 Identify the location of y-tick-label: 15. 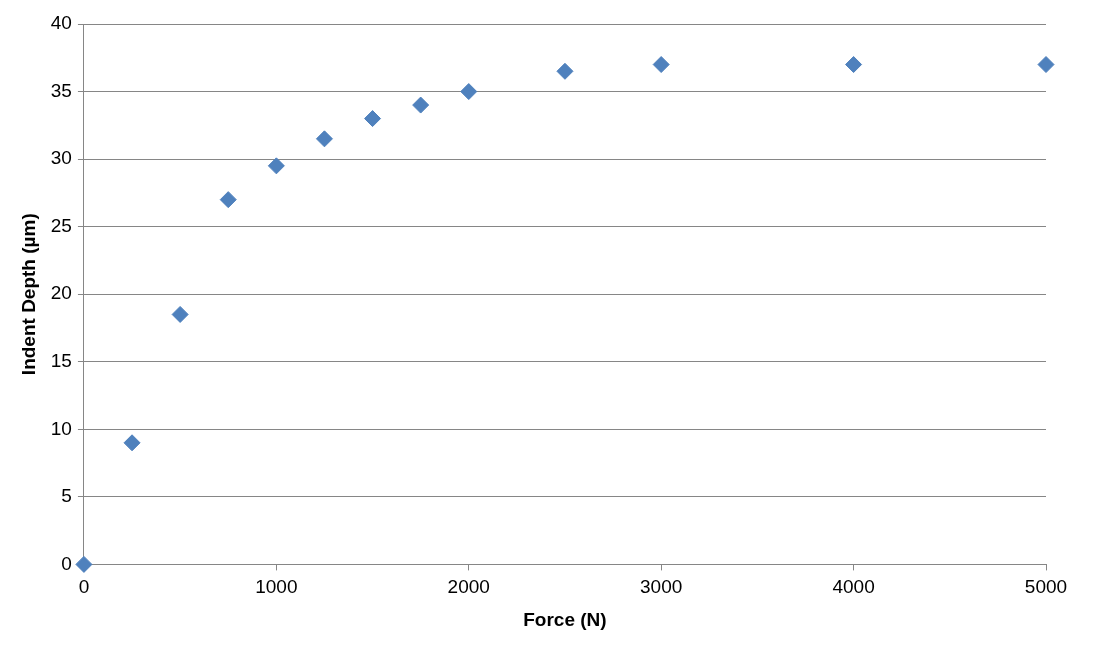
(61, 360).